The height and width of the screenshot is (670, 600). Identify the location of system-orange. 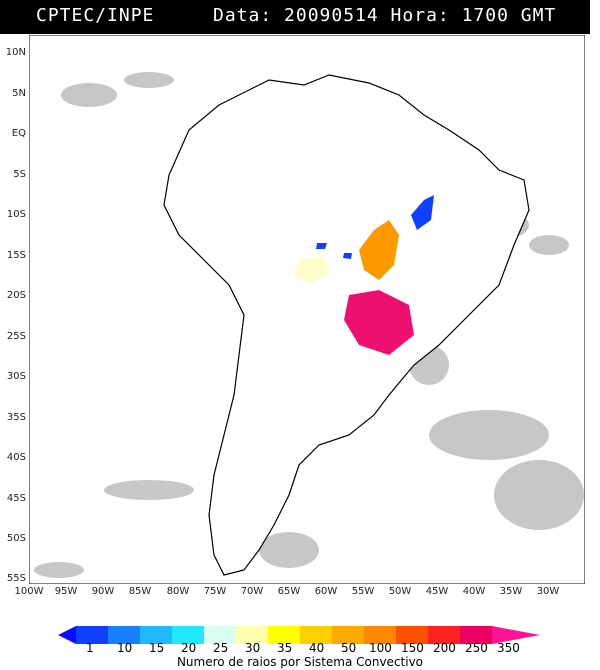
(379, 250).